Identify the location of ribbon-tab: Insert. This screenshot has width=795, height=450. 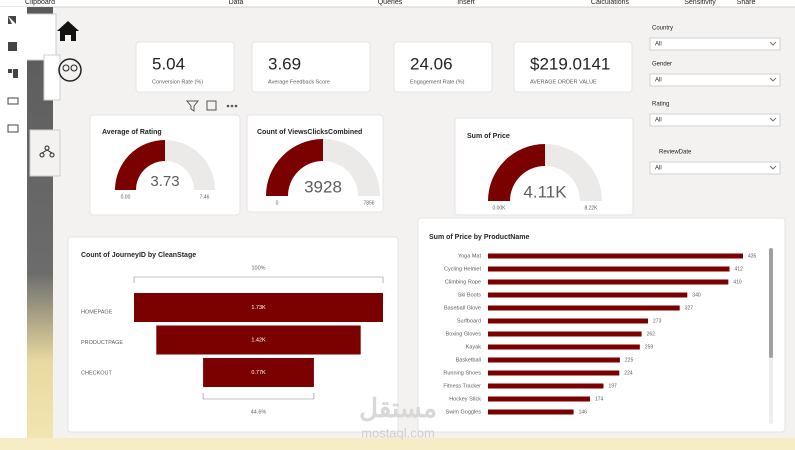
(466, 3).